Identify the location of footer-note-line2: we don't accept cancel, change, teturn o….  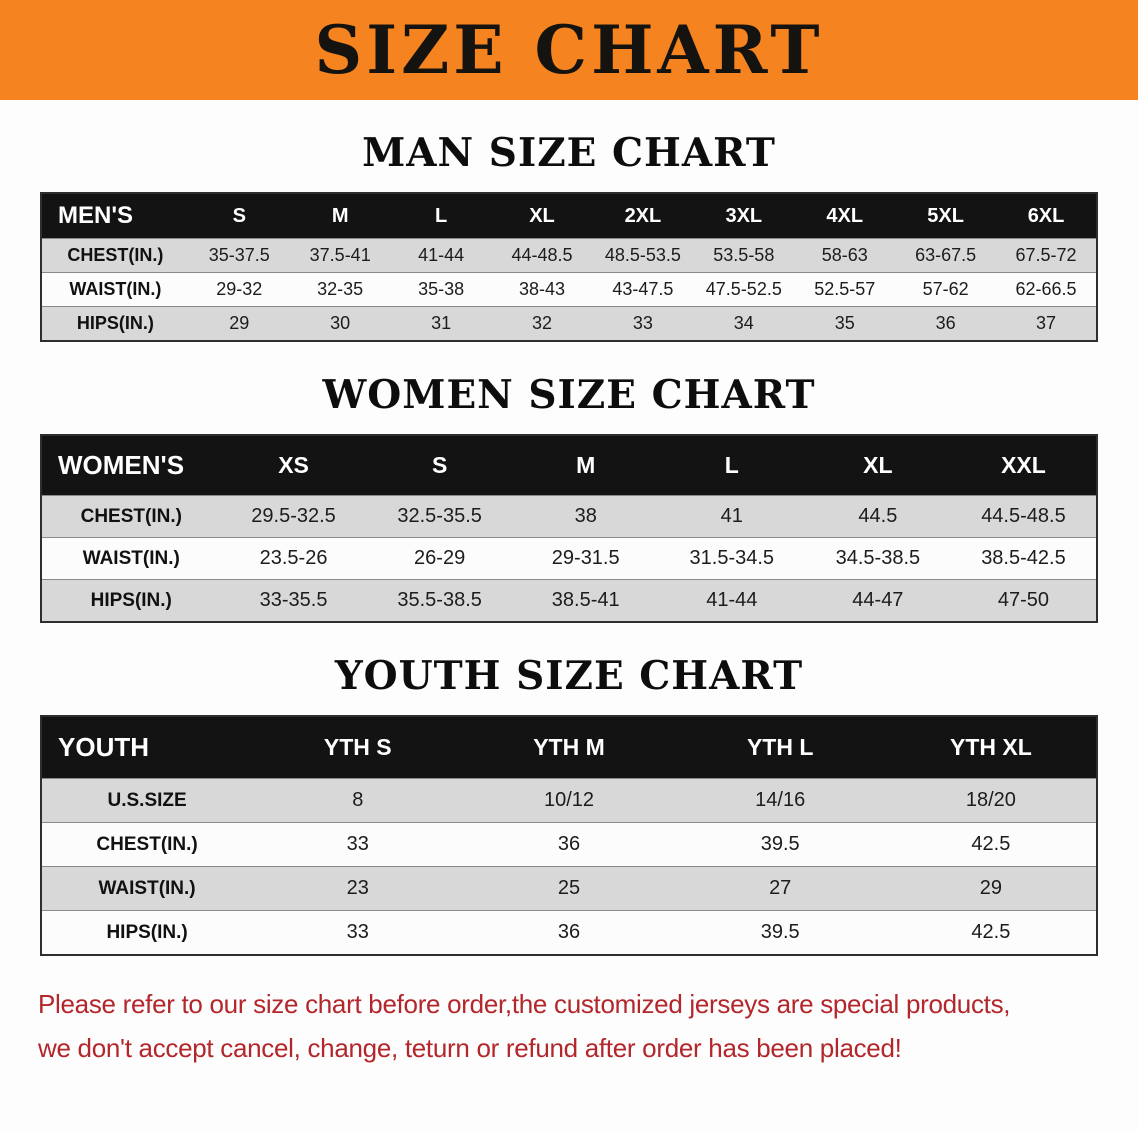
(470, 1048).